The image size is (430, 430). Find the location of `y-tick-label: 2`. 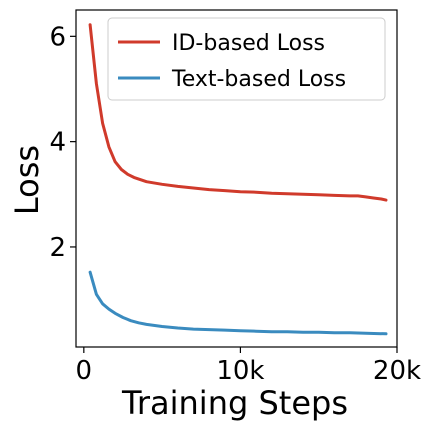

y-tick-label: 2 is located at coordinates (57, 248).